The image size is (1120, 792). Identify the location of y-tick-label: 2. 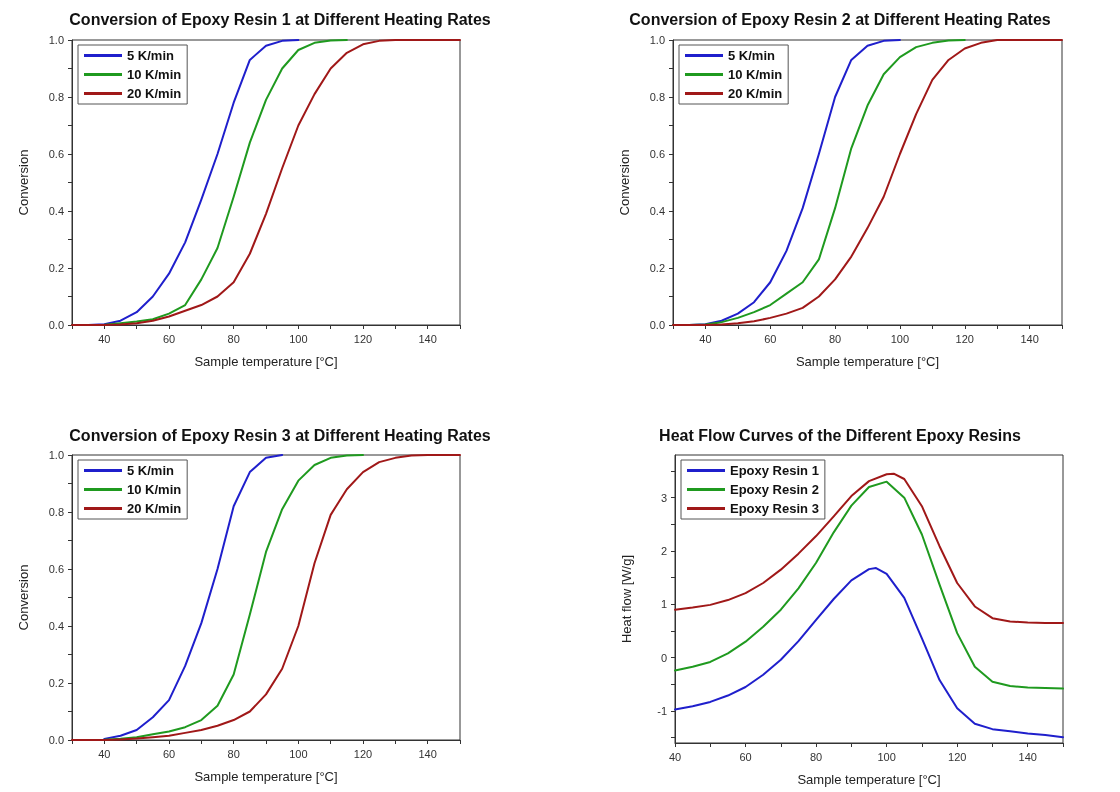
(663, 551).